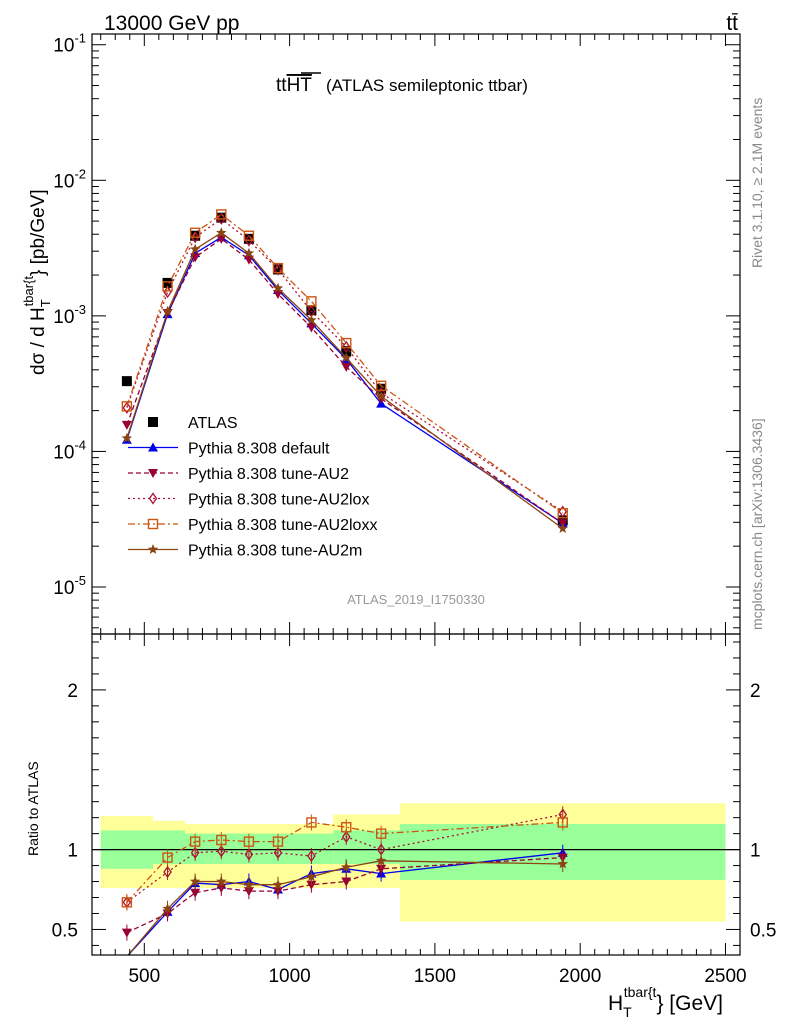  I want to click on ratio-line-default, so click(345, 903).